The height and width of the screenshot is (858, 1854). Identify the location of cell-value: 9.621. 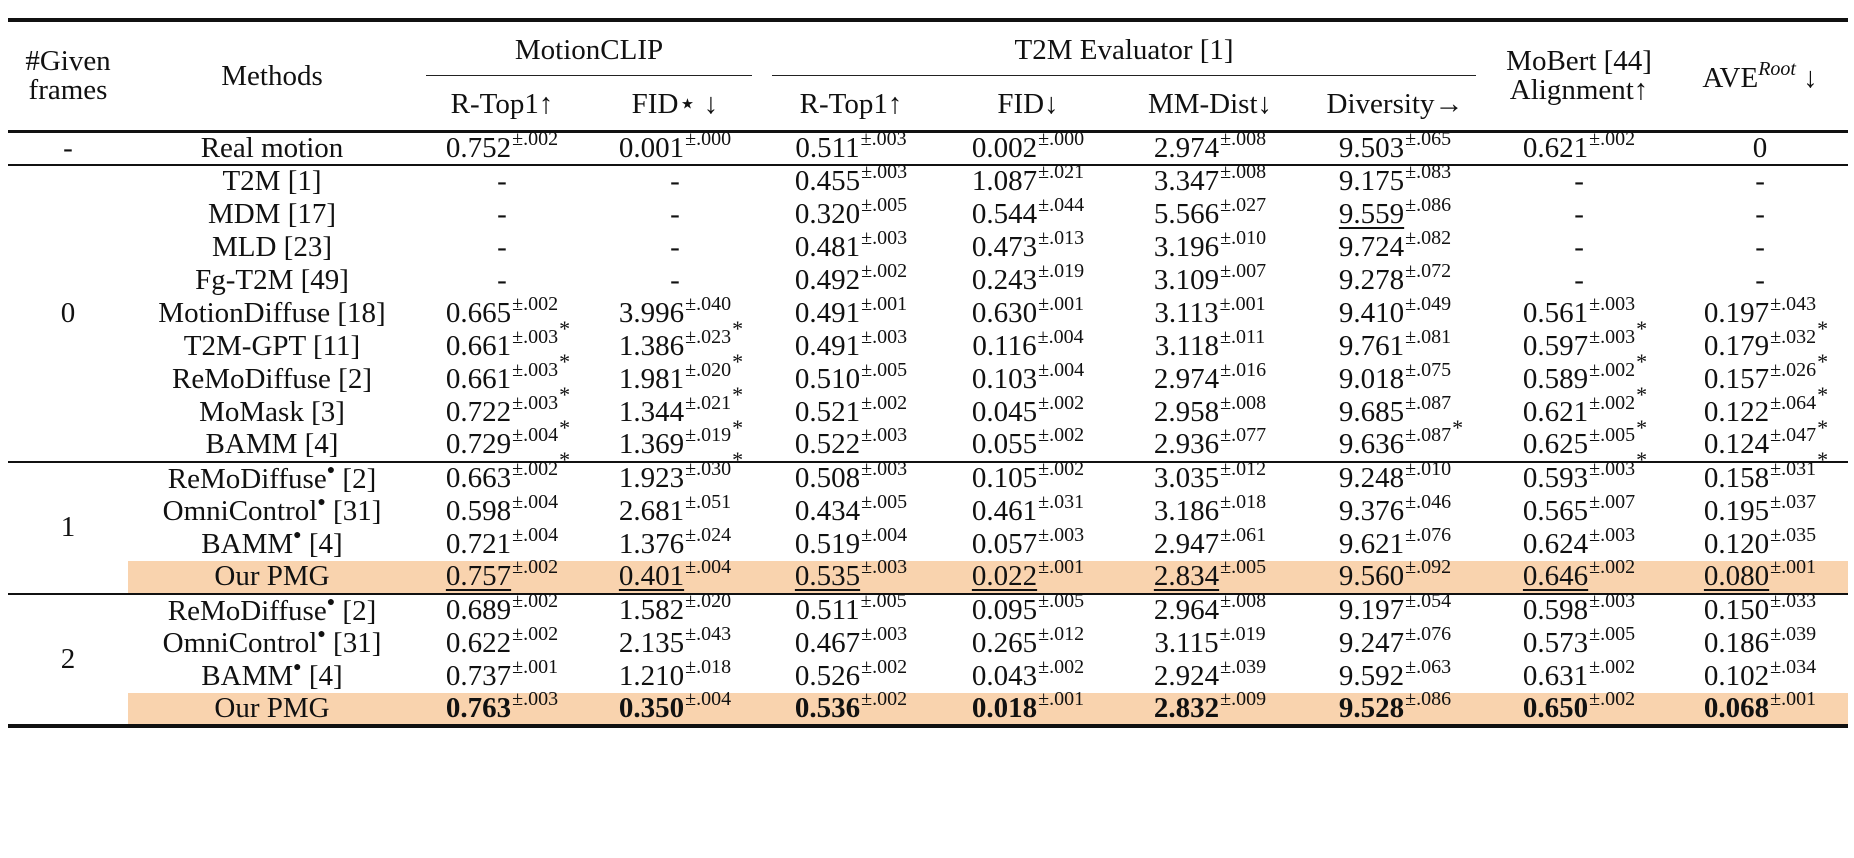
(1371, 543).